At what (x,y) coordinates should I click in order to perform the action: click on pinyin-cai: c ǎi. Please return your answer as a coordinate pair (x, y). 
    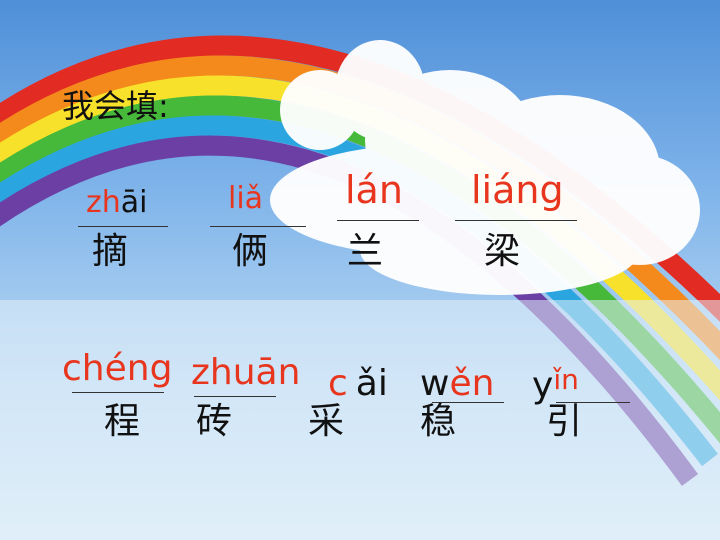
    Looking at the image, I should click on (358, 384).